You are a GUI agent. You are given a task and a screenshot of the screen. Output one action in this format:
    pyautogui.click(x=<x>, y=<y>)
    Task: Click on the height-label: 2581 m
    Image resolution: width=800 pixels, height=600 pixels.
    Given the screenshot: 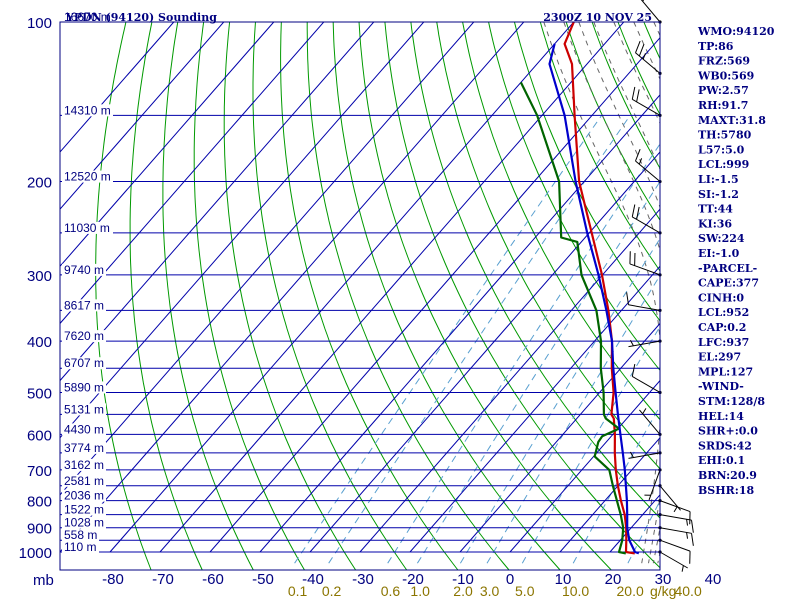 What is the action you would take?
    pyautogui.click(x=84, y=481)
    